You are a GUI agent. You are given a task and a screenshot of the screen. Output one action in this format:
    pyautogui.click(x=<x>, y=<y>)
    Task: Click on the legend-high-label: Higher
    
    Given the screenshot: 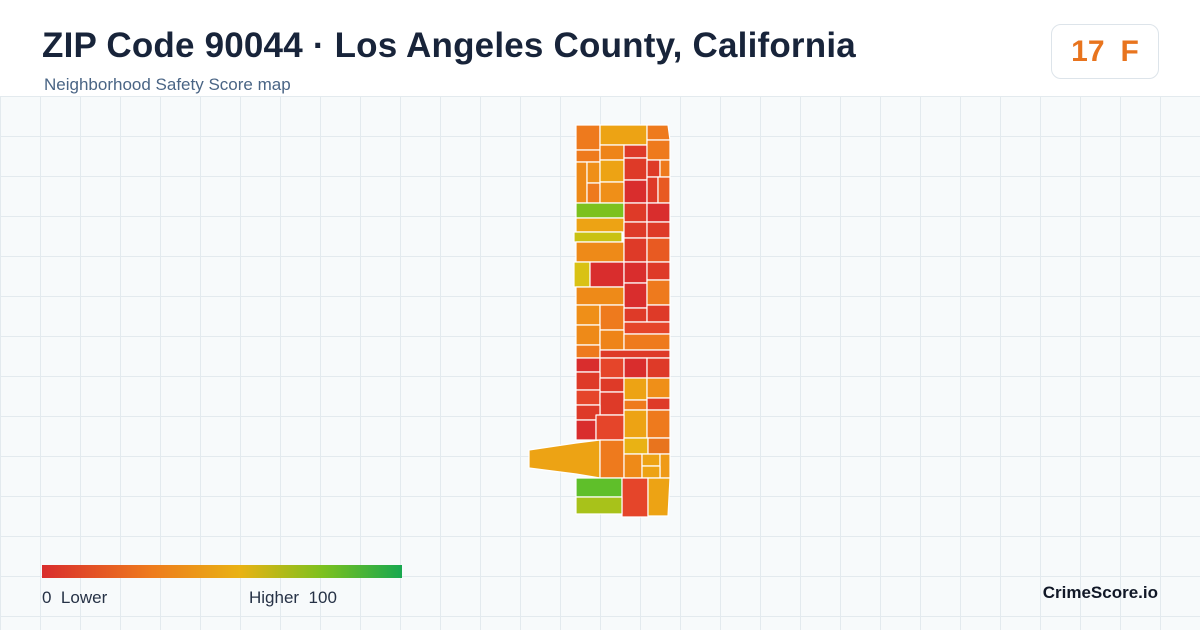 What is the action you would take?
    pyautogui.click(x=274, y=597)
    